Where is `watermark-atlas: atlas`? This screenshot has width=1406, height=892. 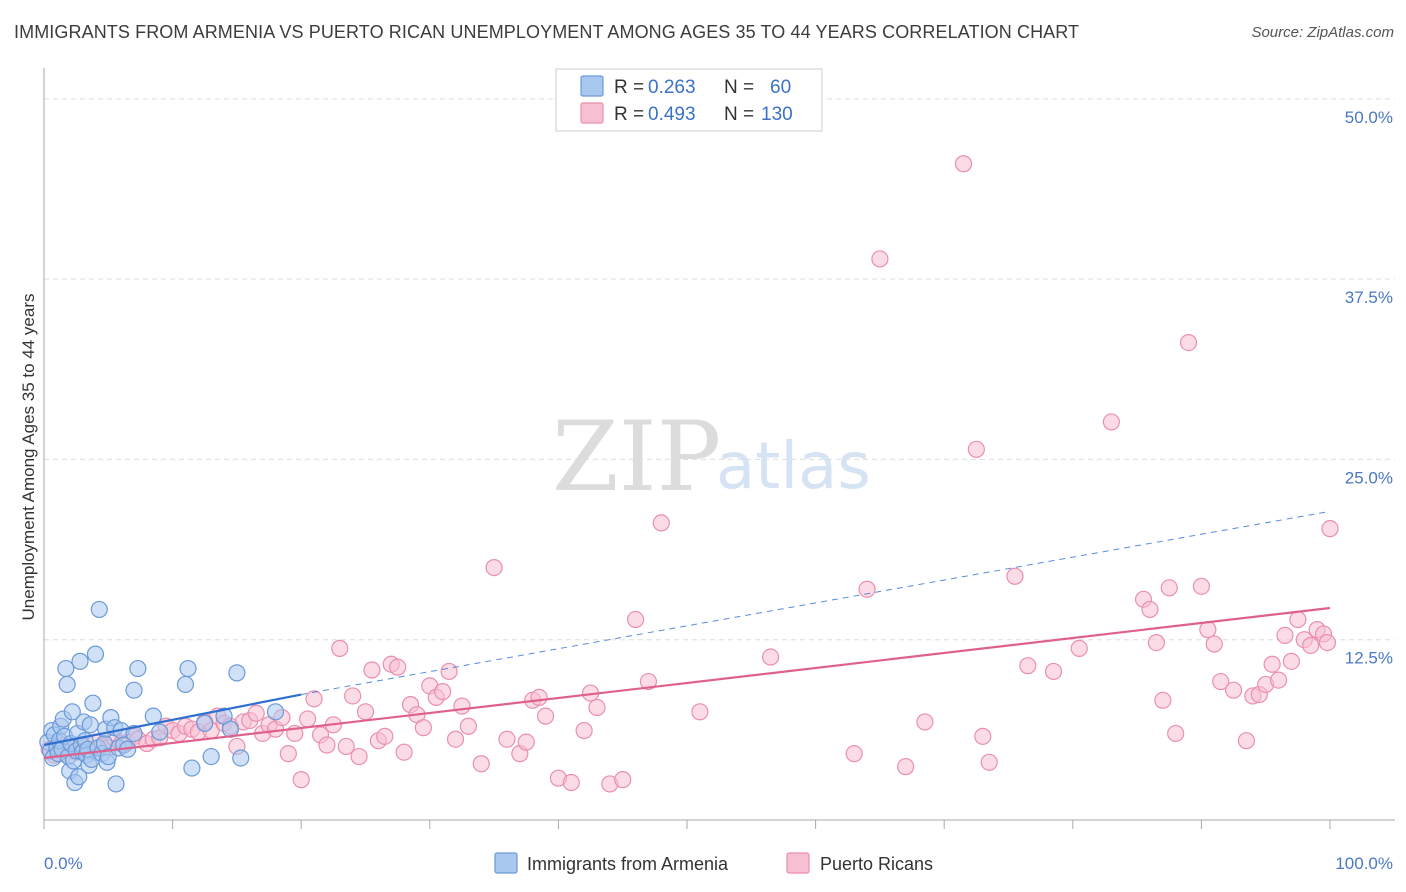
watermark-atlas: atlas is located at coordinates (793, 467).